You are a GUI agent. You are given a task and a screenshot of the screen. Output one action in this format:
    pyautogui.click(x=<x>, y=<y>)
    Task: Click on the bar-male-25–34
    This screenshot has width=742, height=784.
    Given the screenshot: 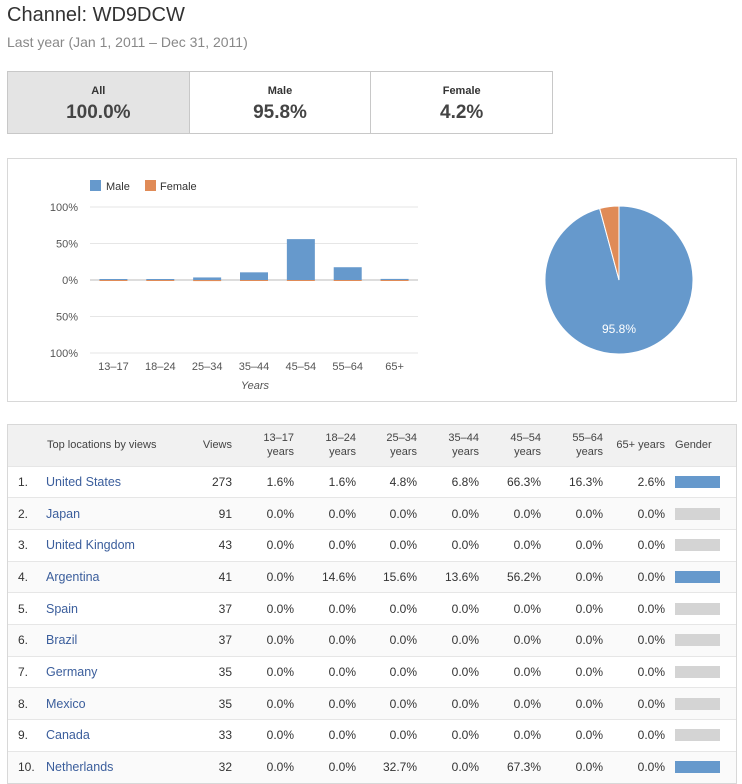 What is the action you would take?
    pyautogui.click(x=207, y=278)
    